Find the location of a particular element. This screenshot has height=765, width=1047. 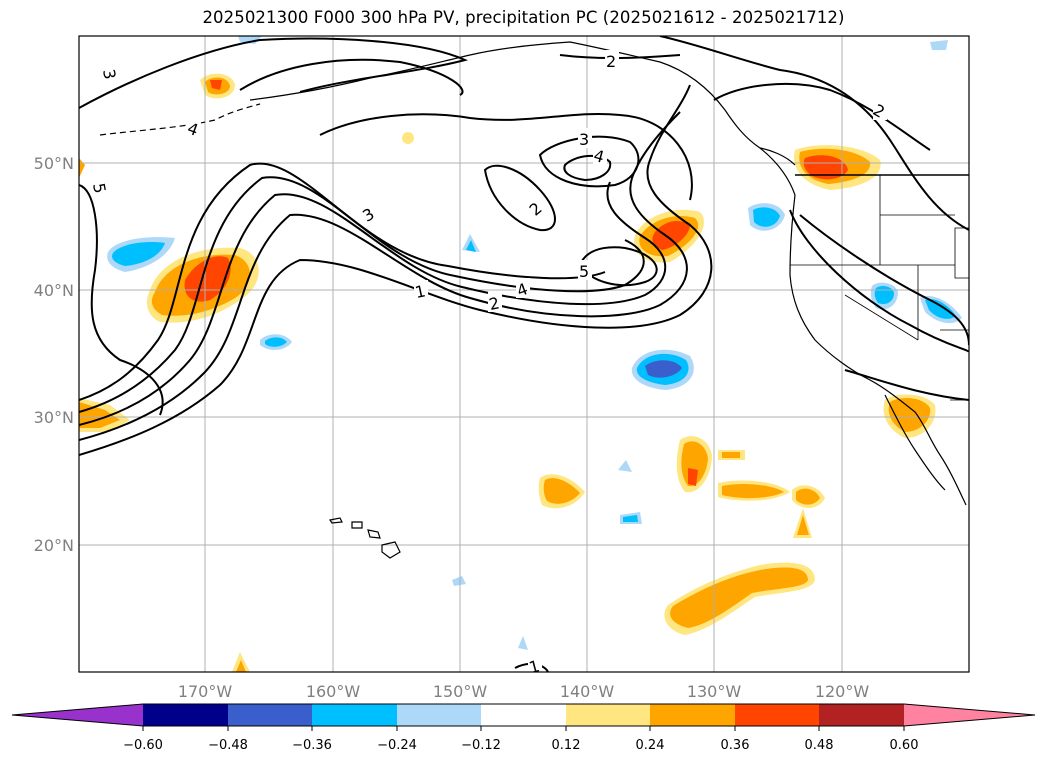

colorbar-tick-label: −0.60 is located at coordinates (143, 745).